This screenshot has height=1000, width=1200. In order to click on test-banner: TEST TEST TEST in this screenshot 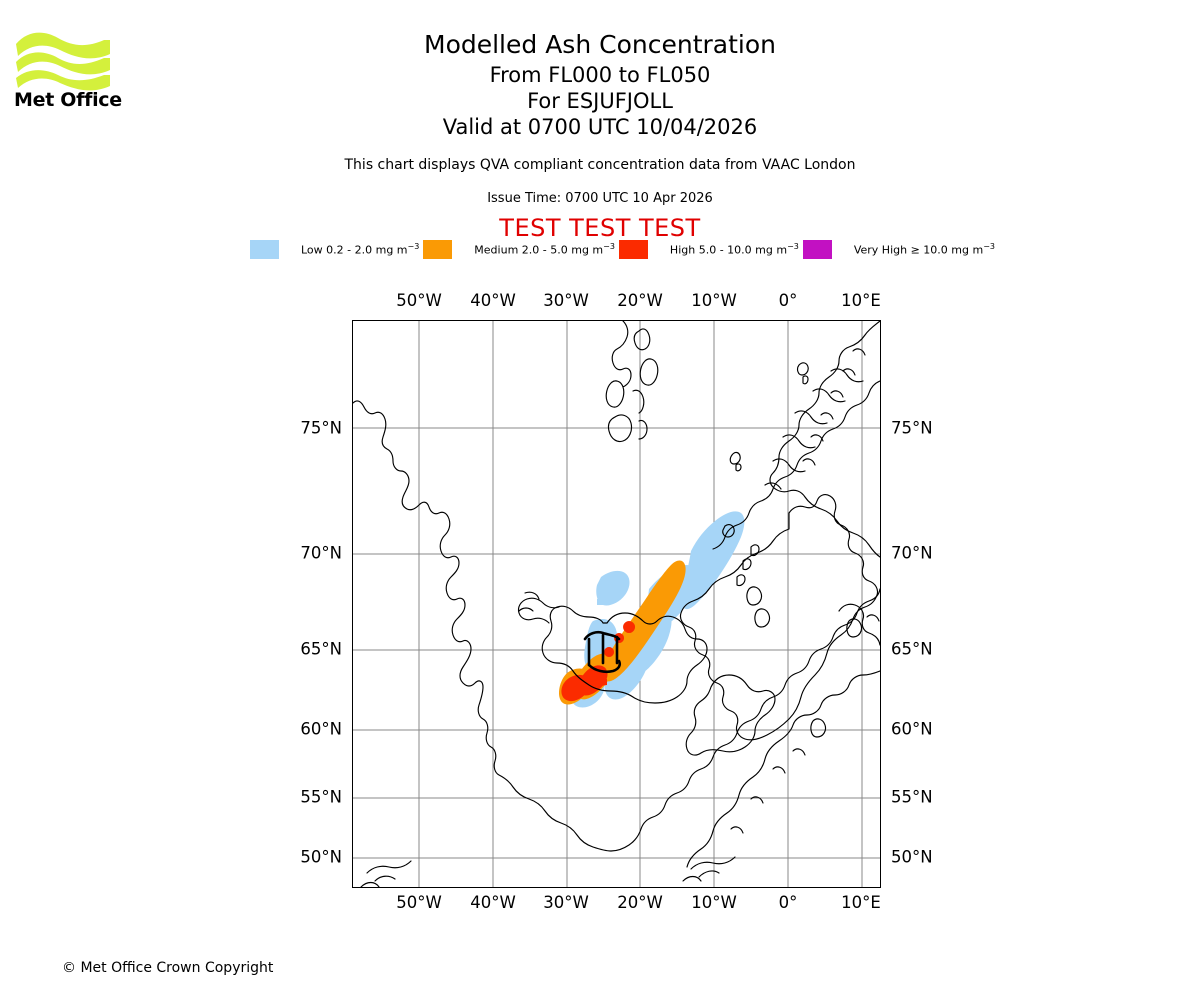, I will do `click(600, 228)`.